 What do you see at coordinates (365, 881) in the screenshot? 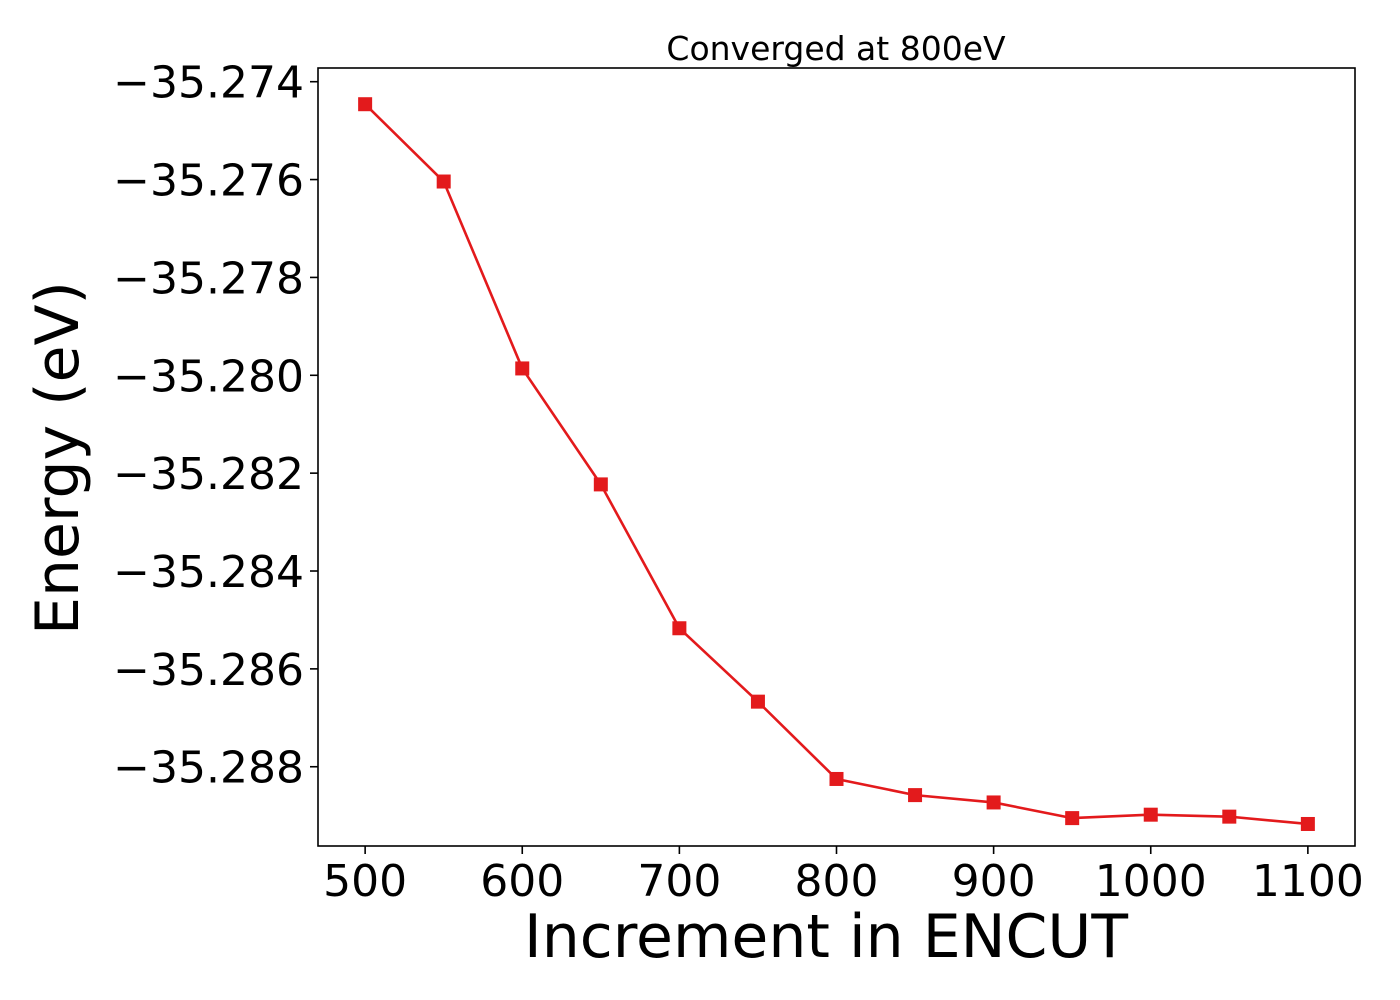
I see `x-tick-label: 500` at bounding box center [365, 881].